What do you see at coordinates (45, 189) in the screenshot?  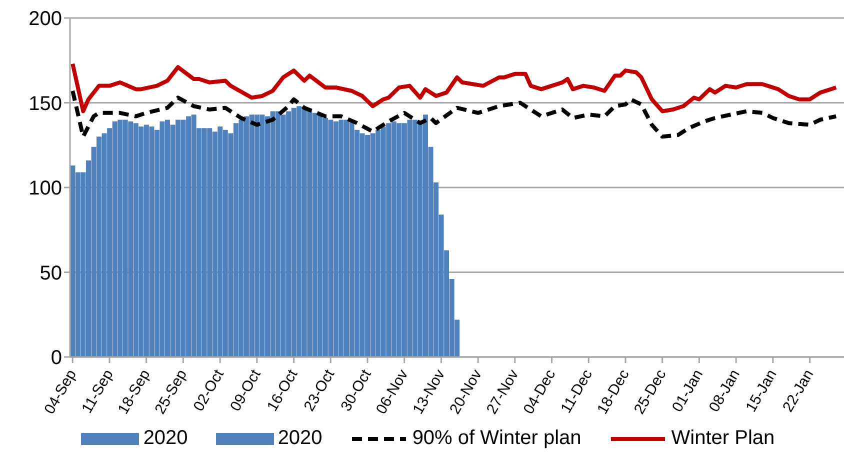 I see `y-tick-label: 100` at bounding box center [45, 189].